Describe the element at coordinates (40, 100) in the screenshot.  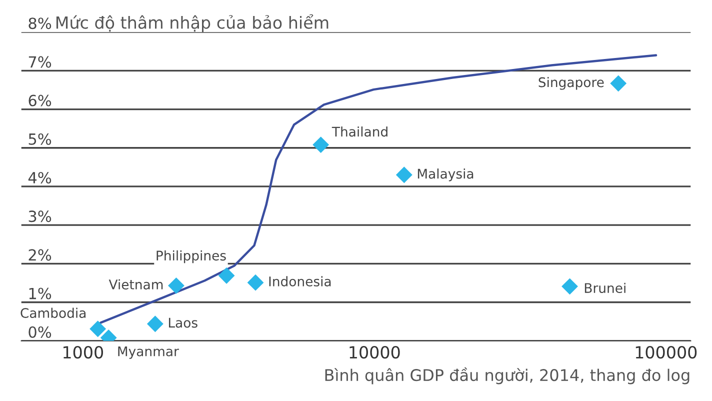
I see `y-tick-label: 6%` at that location.